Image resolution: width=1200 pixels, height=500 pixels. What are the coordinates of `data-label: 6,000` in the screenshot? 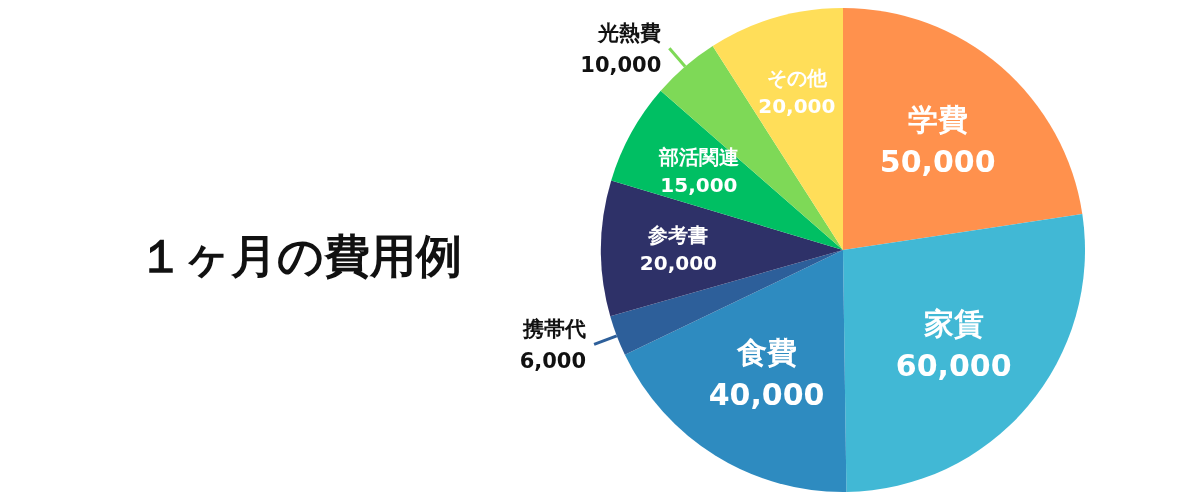 It's located at (553, 361).